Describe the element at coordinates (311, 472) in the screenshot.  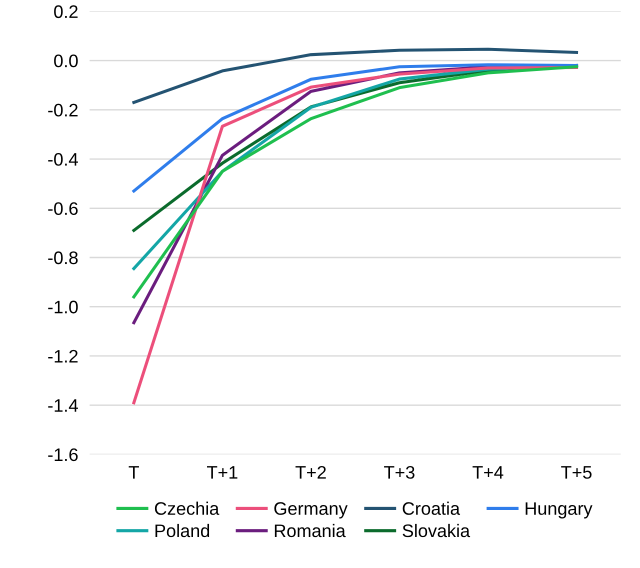
I see `x-tick-label: T+2` at that location.